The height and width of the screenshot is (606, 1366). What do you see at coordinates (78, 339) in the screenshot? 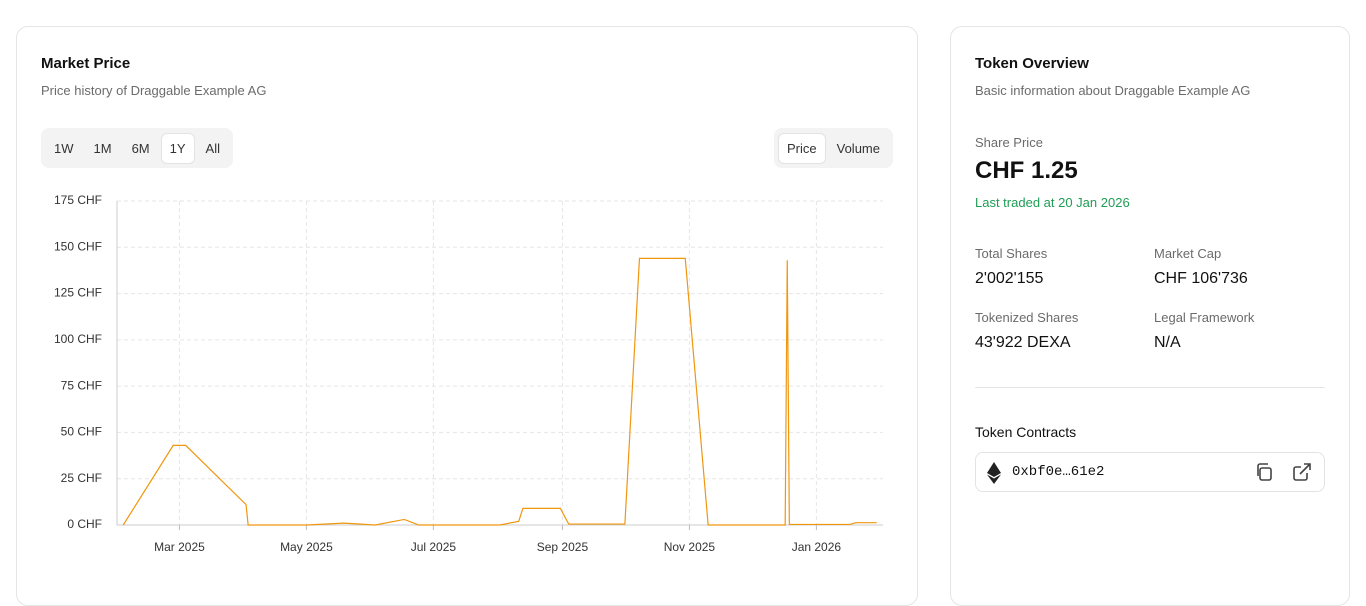
I see `y-tick-label: 100 CHF` at bounding box center [78, 339].